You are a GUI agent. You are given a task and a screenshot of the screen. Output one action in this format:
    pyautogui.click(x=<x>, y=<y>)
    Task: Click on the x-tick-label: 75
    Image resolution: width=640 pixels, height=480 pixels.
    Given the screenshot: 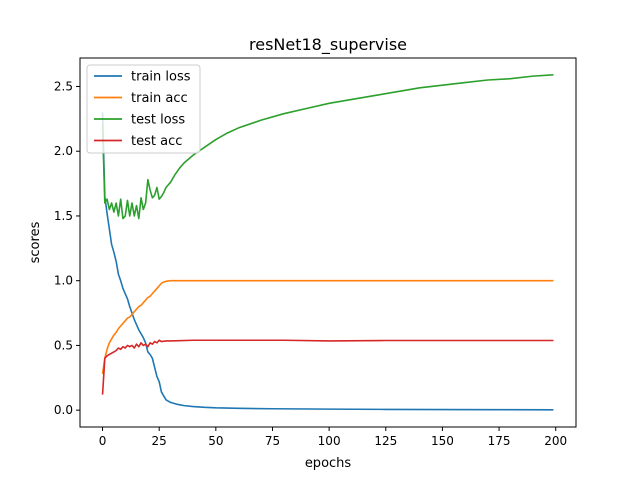 What is the action you would take?
    pyautogui.click(x=272, y=441)
    